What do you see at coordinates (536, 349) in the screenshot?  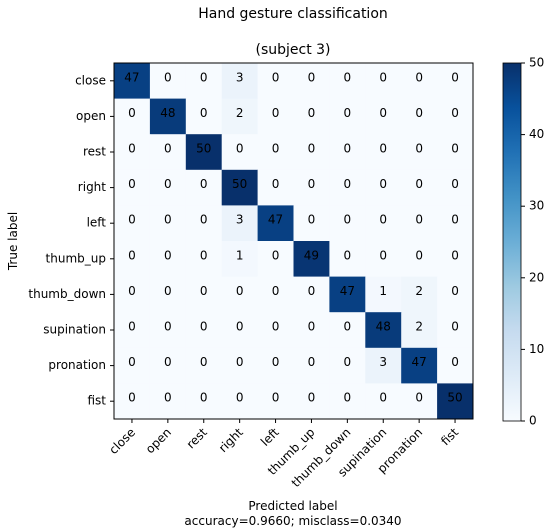 I see `colorbar-tick-label: 10` at bounding box center [536, 349].